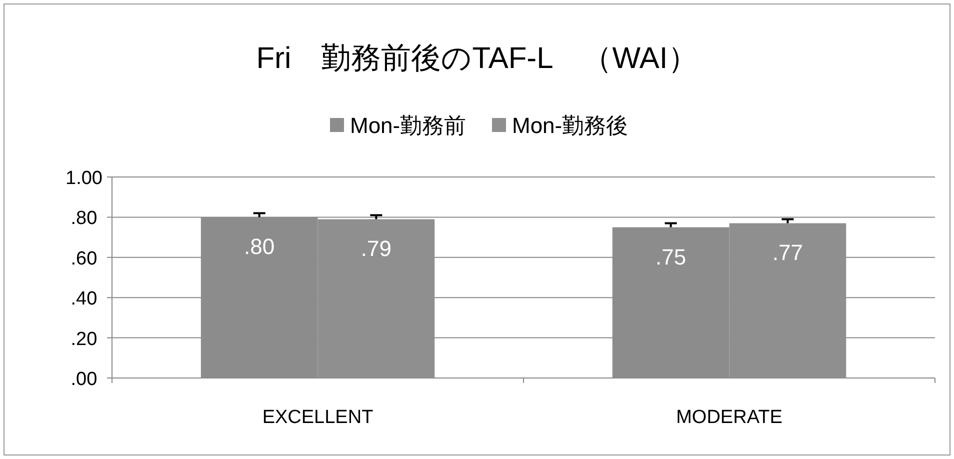  I want to click on legend: Mon-勤務後, so click(570, 125).